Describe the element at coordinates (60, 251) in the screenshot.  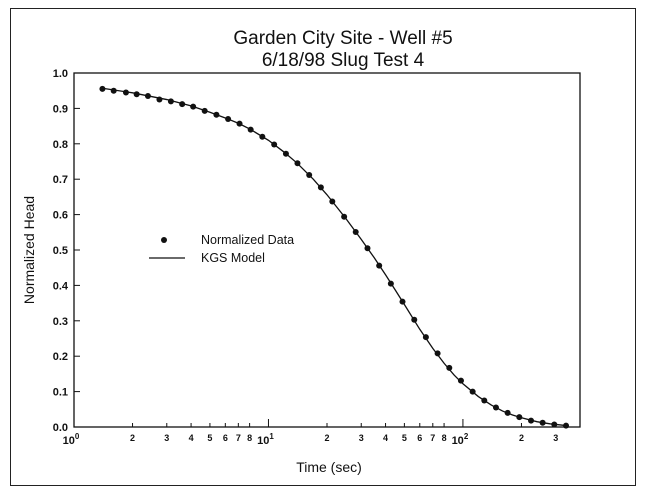
I see `y-tick-label: 0.5` at that location.